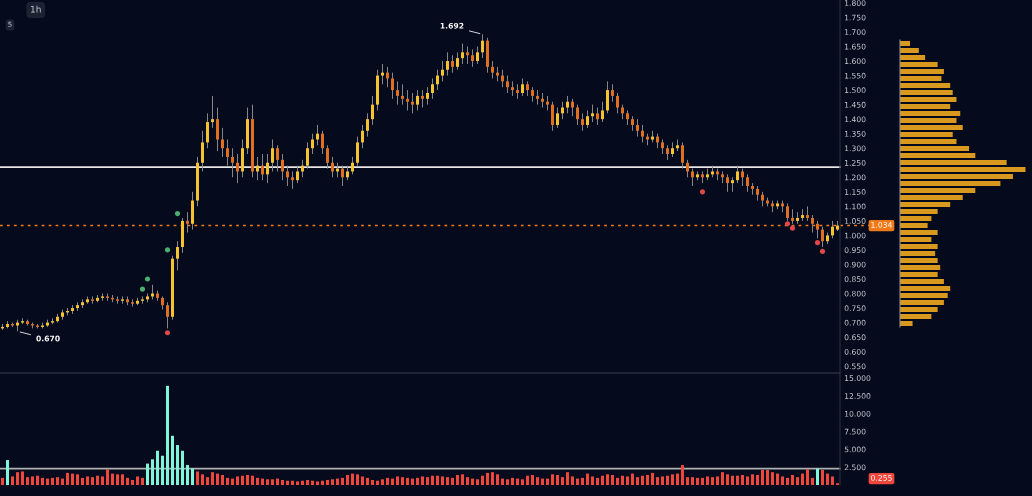 Image resolution: width=1032 pixels, height=496 pixels. What do you see at coordinates (35, 9) in the screenshot?
I see `chart-title: 1h` at bounding box center [35, 9].